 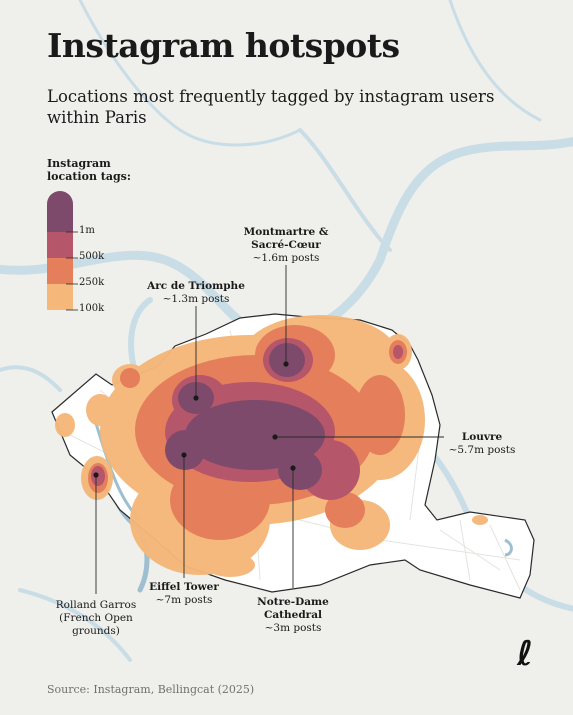 I want to click on callout-louvre-value: ~5.7m posts, so click(x=482, y=450).